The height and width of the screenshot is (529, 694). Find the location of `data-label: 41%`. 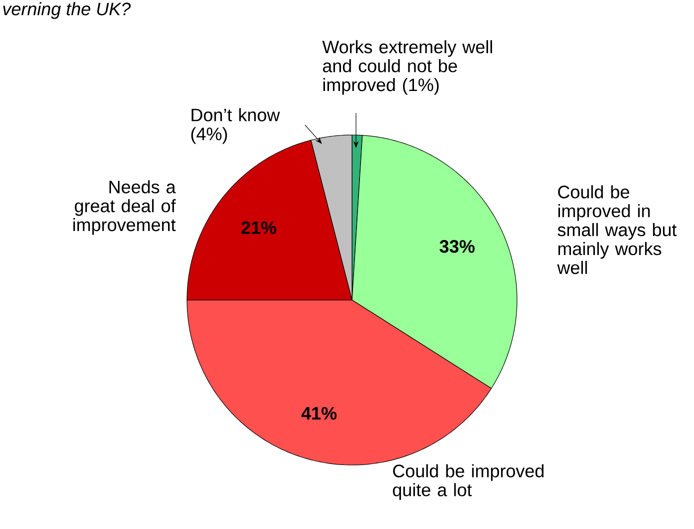

data-label: 41% is located at coordinates (319, 413).